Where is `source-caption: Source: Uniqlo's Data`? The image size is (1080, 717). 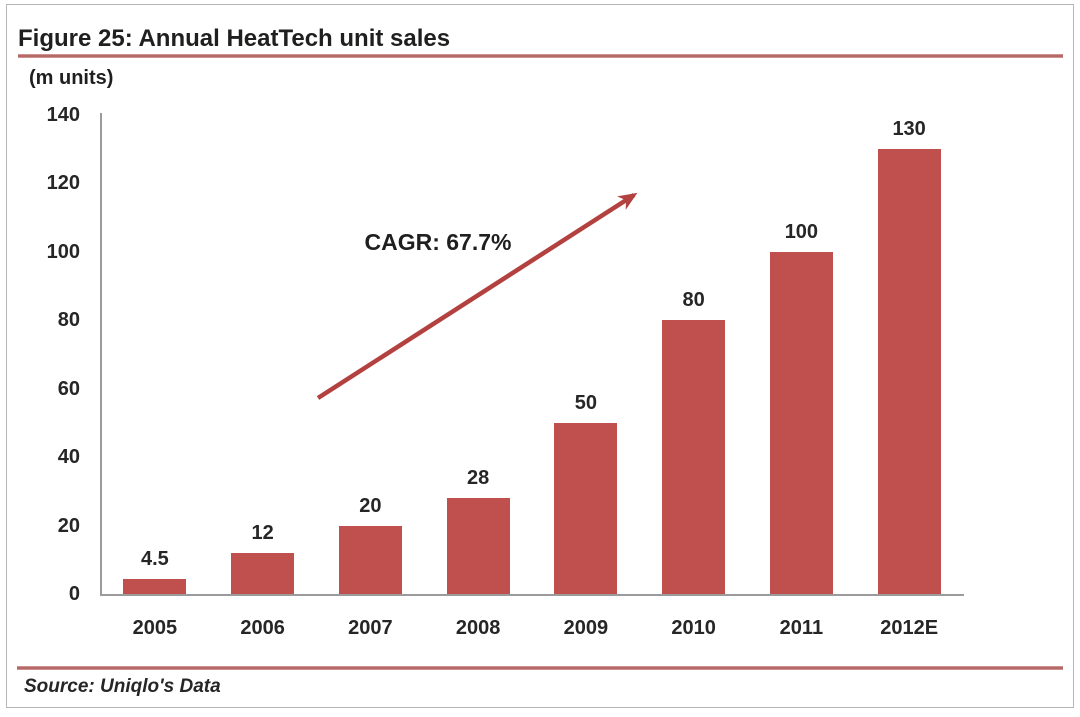 source-caption: Source: Uniqlo's Data is located at coordinates (122, 686).